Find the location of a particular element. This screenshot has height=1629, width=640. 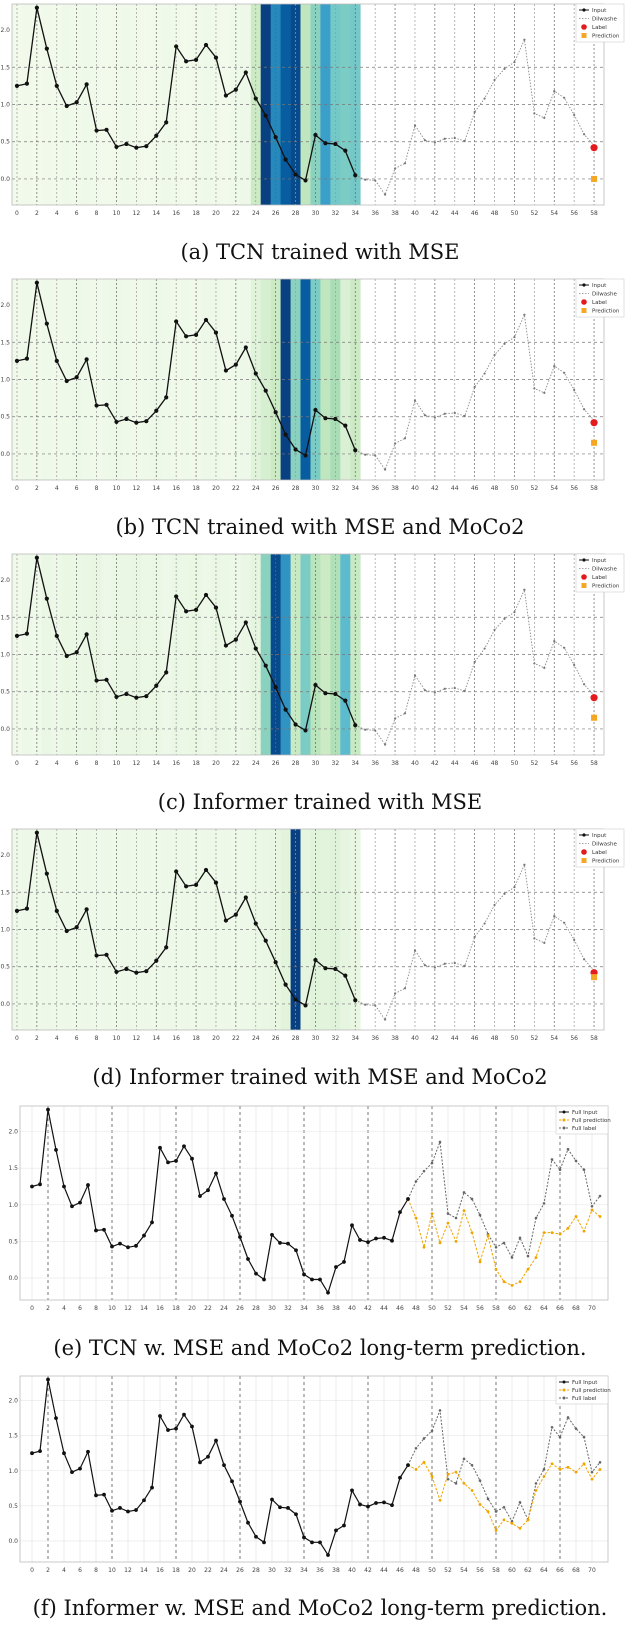

plot-frame is located at coordinates (314, 1469).